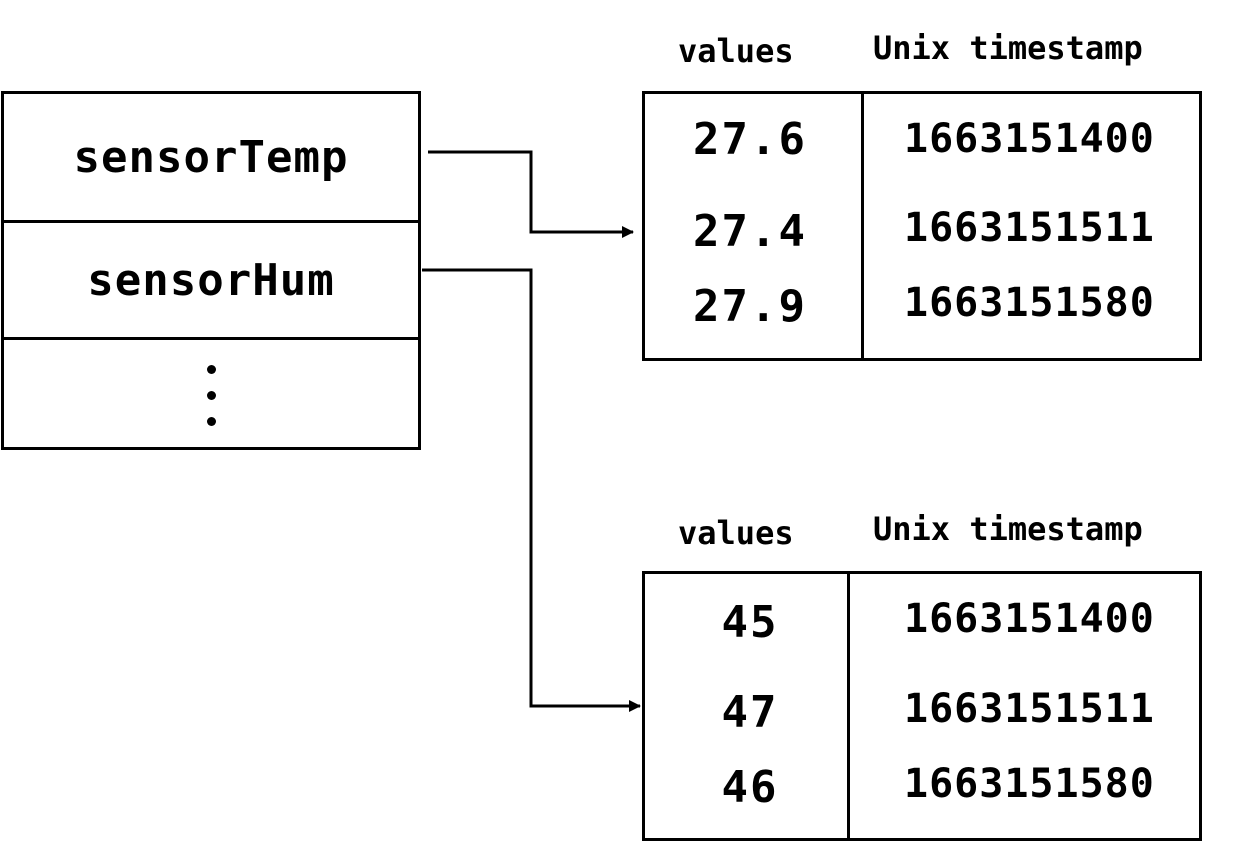  What do you see at coordinates (750, 787) in the screenshot?
I see `value-cell: 46` at bounding box center [750, 787].